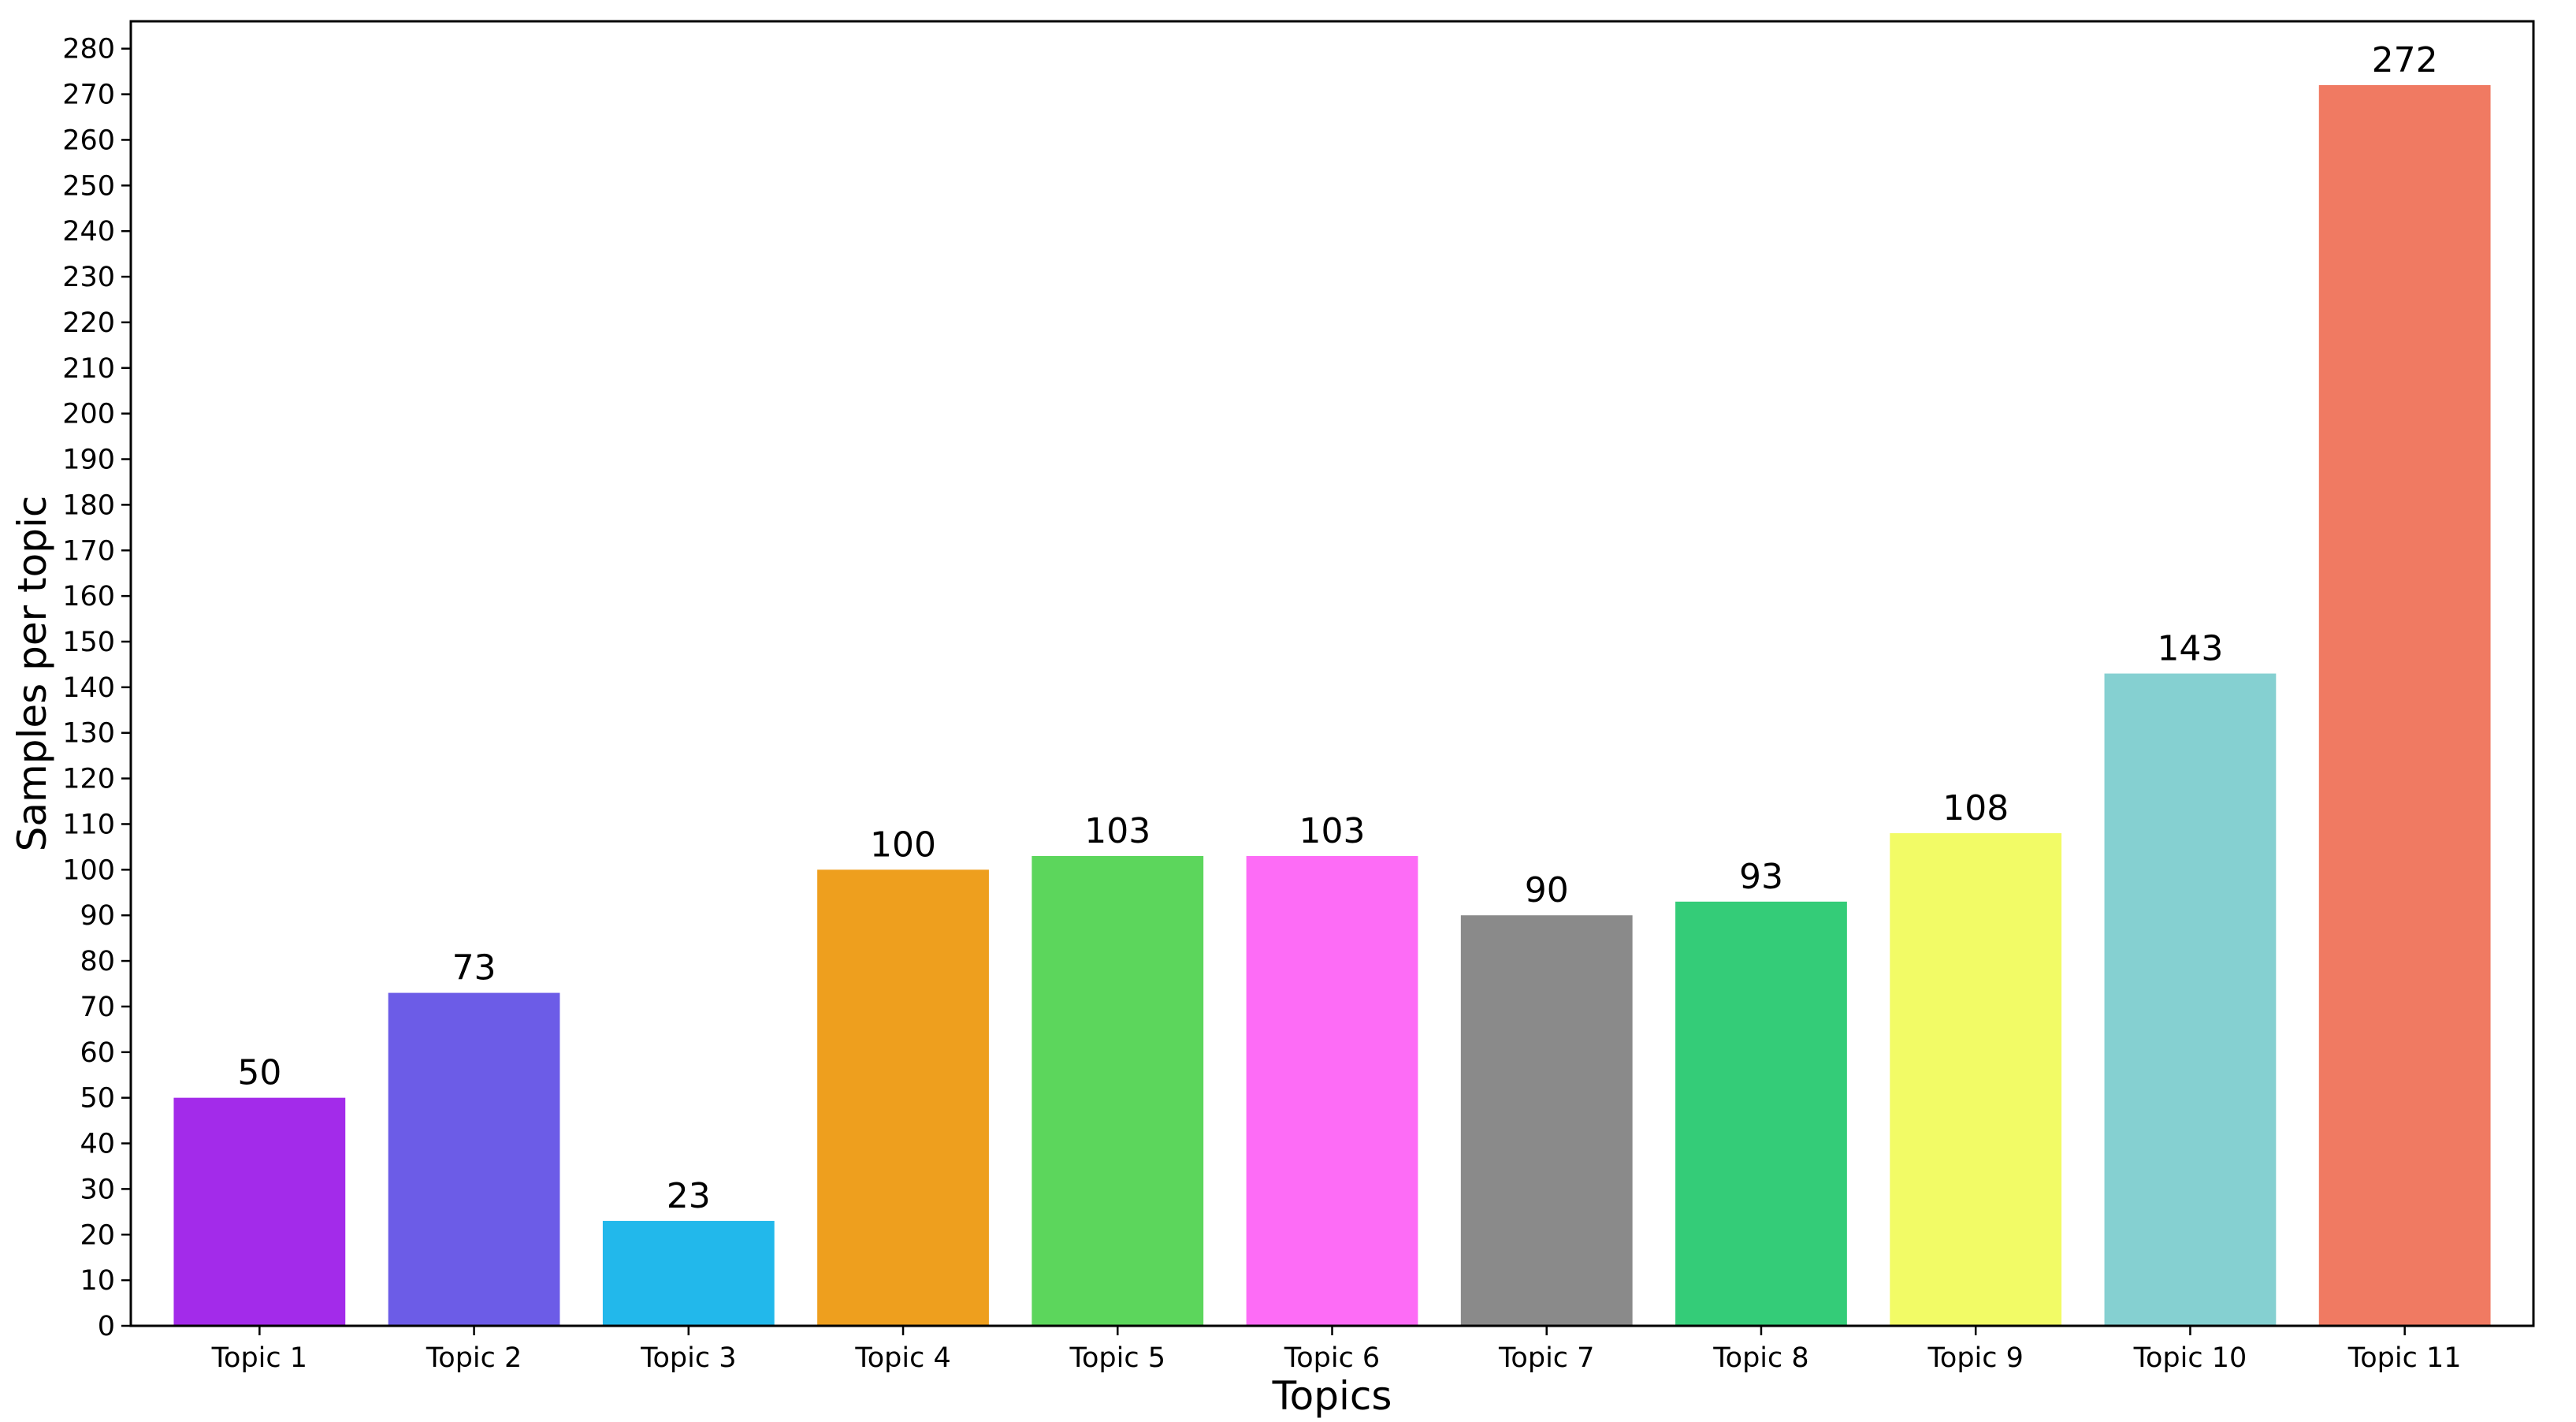 The image size is (2576, 1422). I want to click on y-tick-label: 130, so click(88, 734).